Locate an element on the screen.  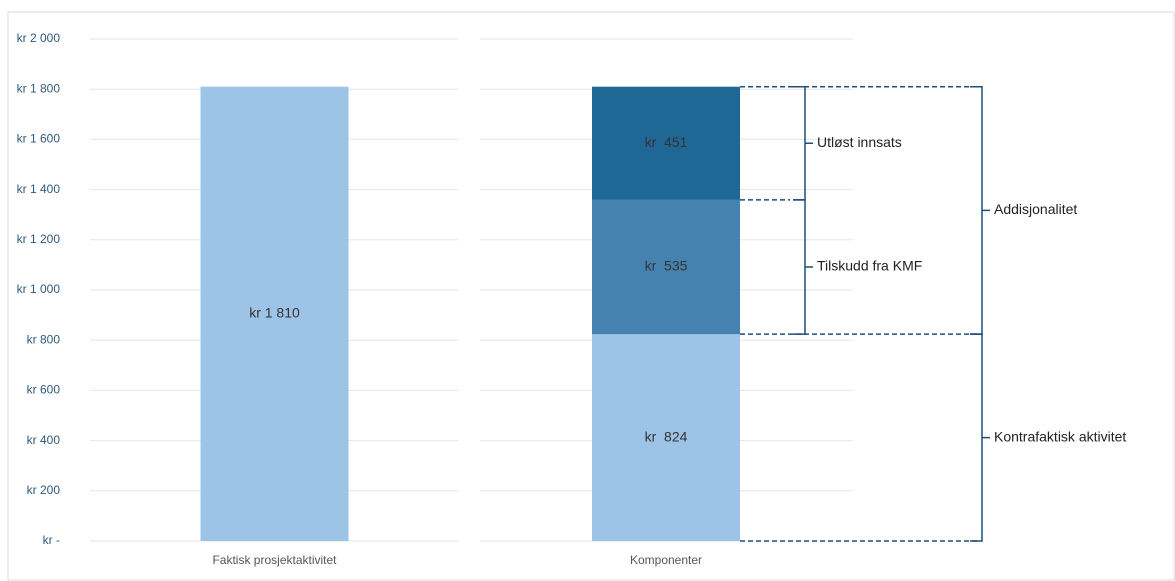
value-label: kr 1 810 is located at coordinates (274, 313).